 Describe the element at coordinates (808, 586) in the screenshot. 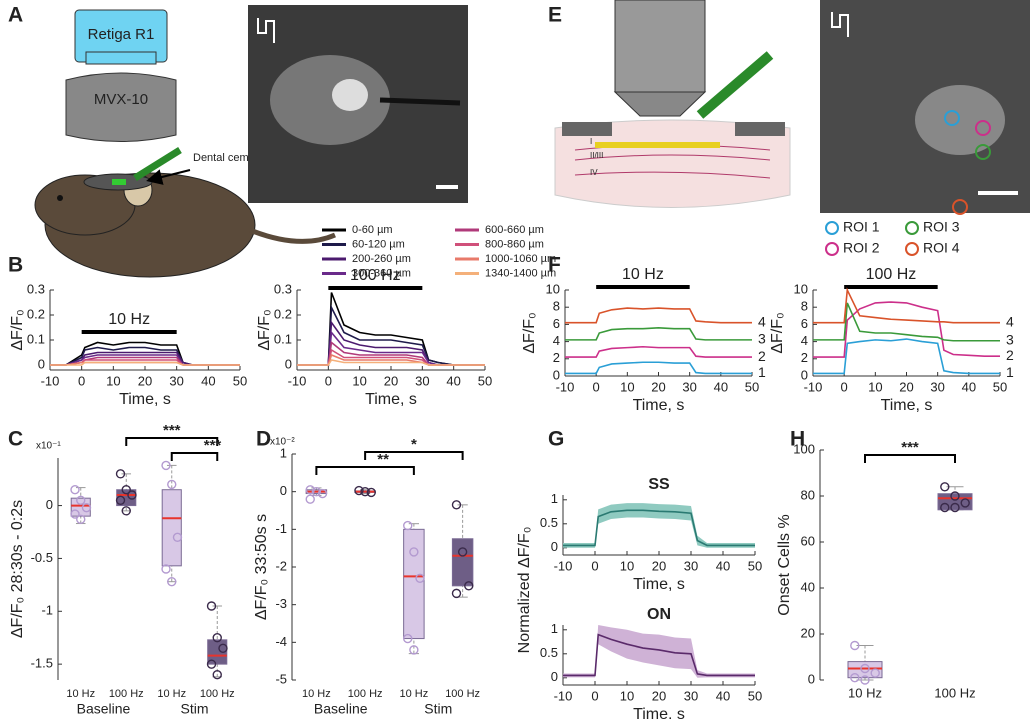

I see `y-tick-label: 40` at that location.